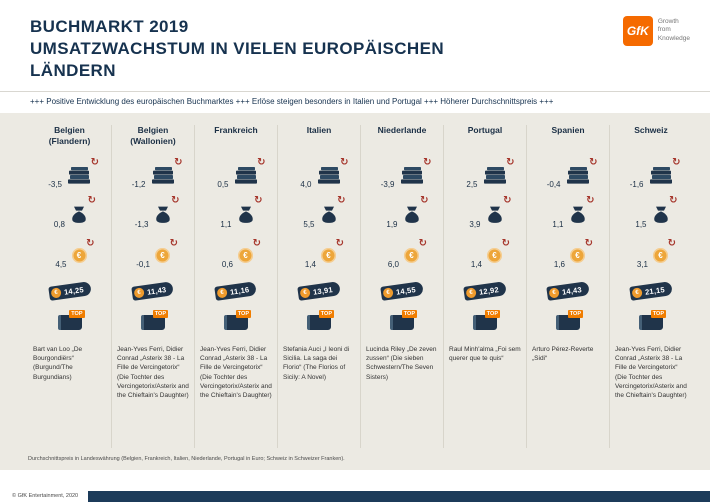 This screenshot has height=502, width=710. I want to click on country-column: Niederlande -3,9 ↻ 1,9 ↻, so click(401, 286).